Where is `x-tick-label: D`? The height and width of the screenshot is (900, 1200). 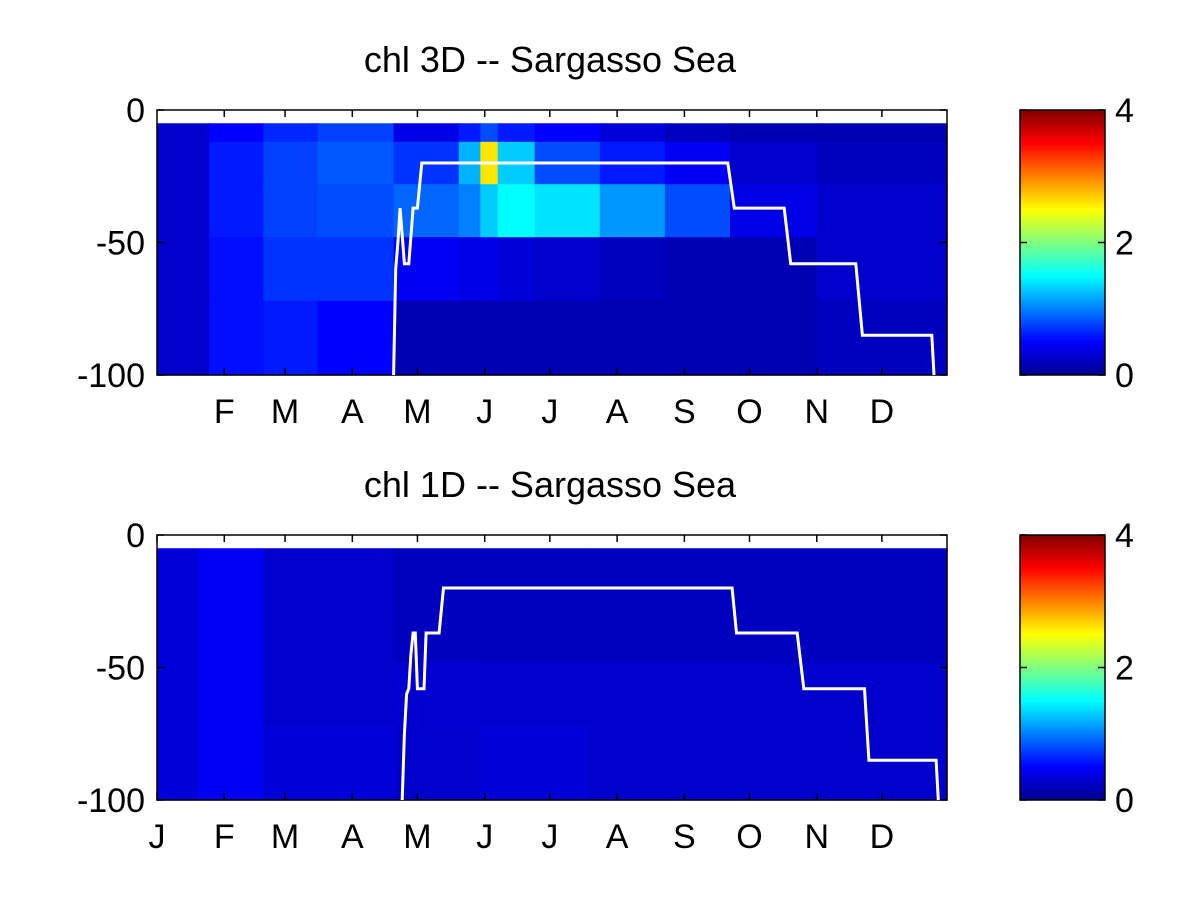
x-tick-label: D is located at coordinates (882, 837).